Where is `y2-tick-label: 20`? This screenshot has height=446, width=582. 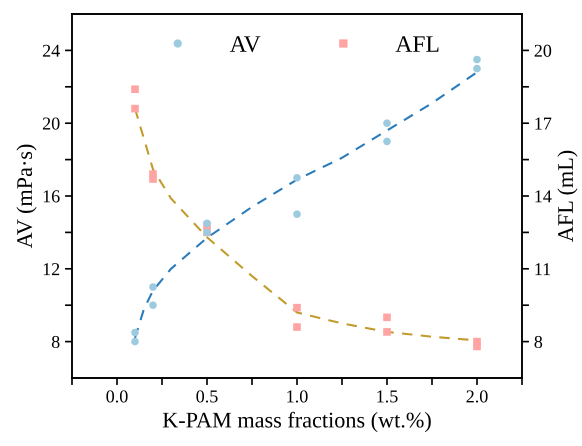 y2-tick-label: 20 is located at coordinates (543, 50).